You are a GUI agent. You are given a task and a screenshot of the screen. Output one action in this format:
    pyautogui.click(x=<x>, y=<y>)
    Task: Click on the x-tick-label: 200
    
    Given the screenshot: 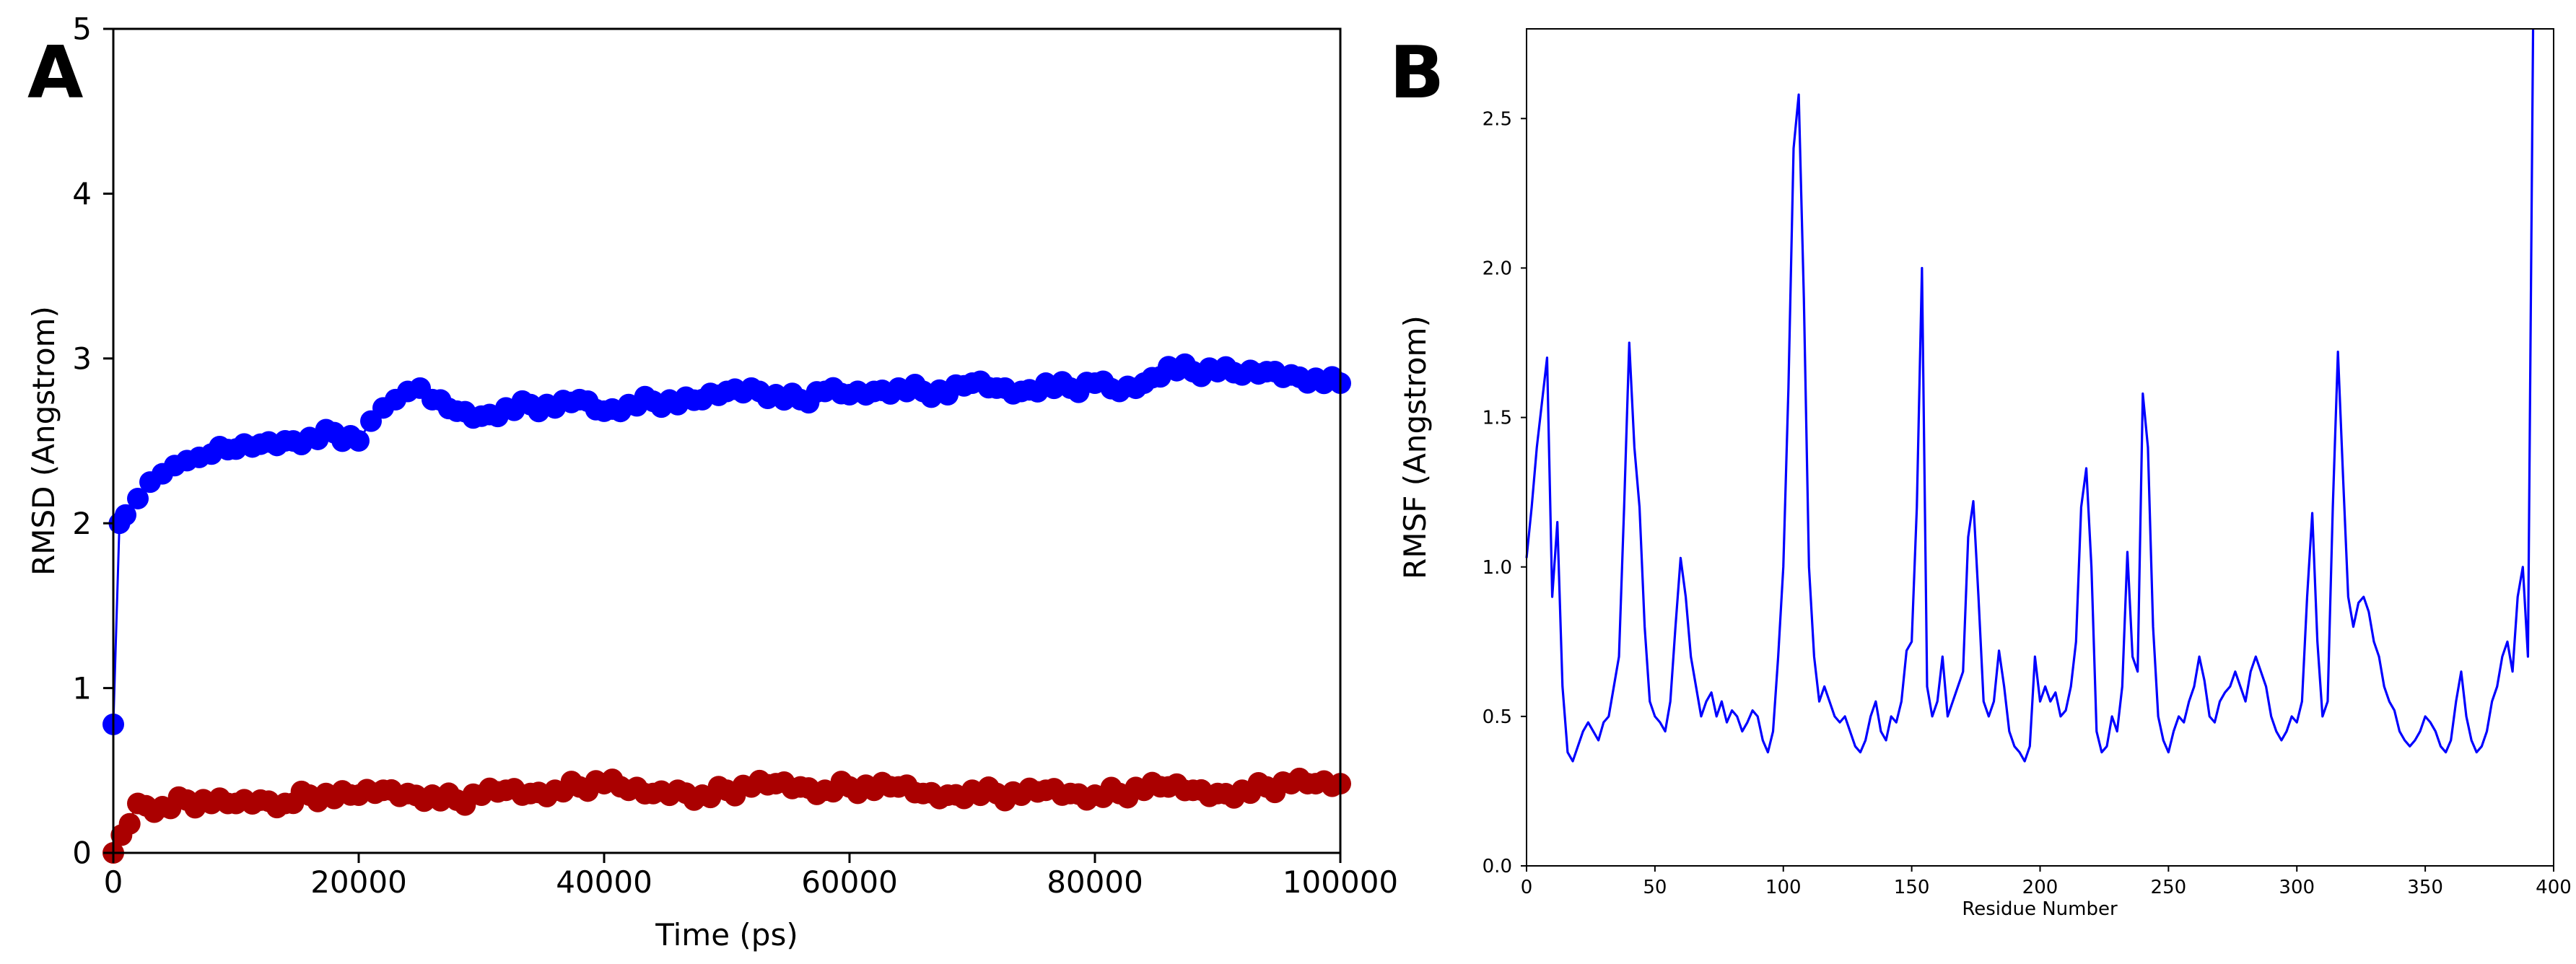 What is the action you would take?
    pyautogui.click(x=2040, y=887)
    